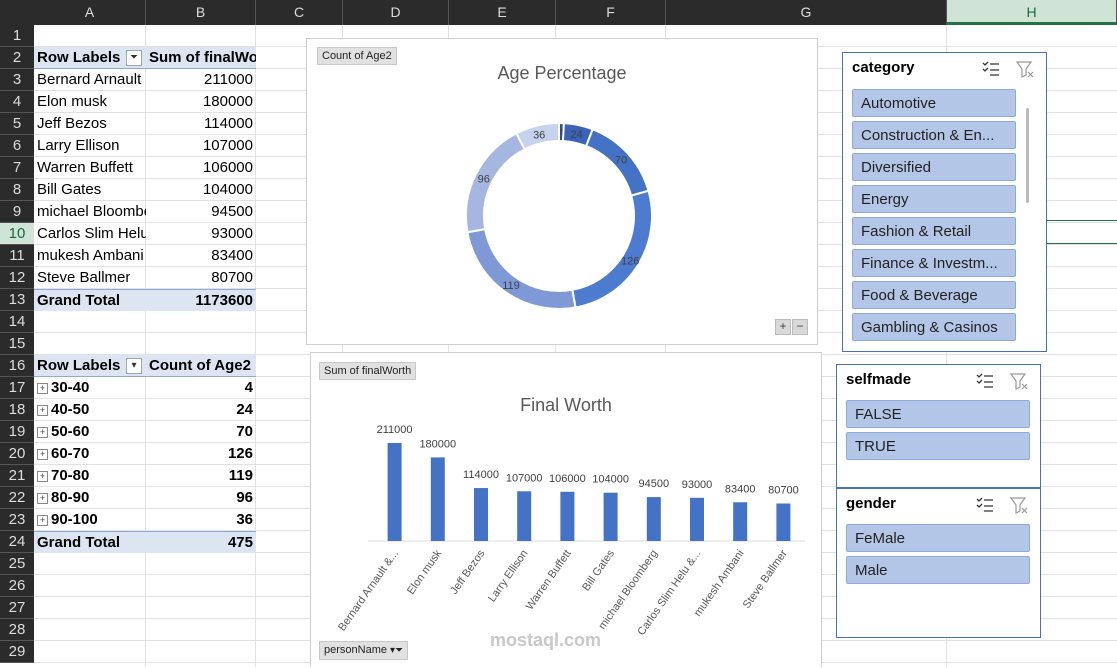  I want to click on row-labels-filter-button: ▾, so click(134, 366).